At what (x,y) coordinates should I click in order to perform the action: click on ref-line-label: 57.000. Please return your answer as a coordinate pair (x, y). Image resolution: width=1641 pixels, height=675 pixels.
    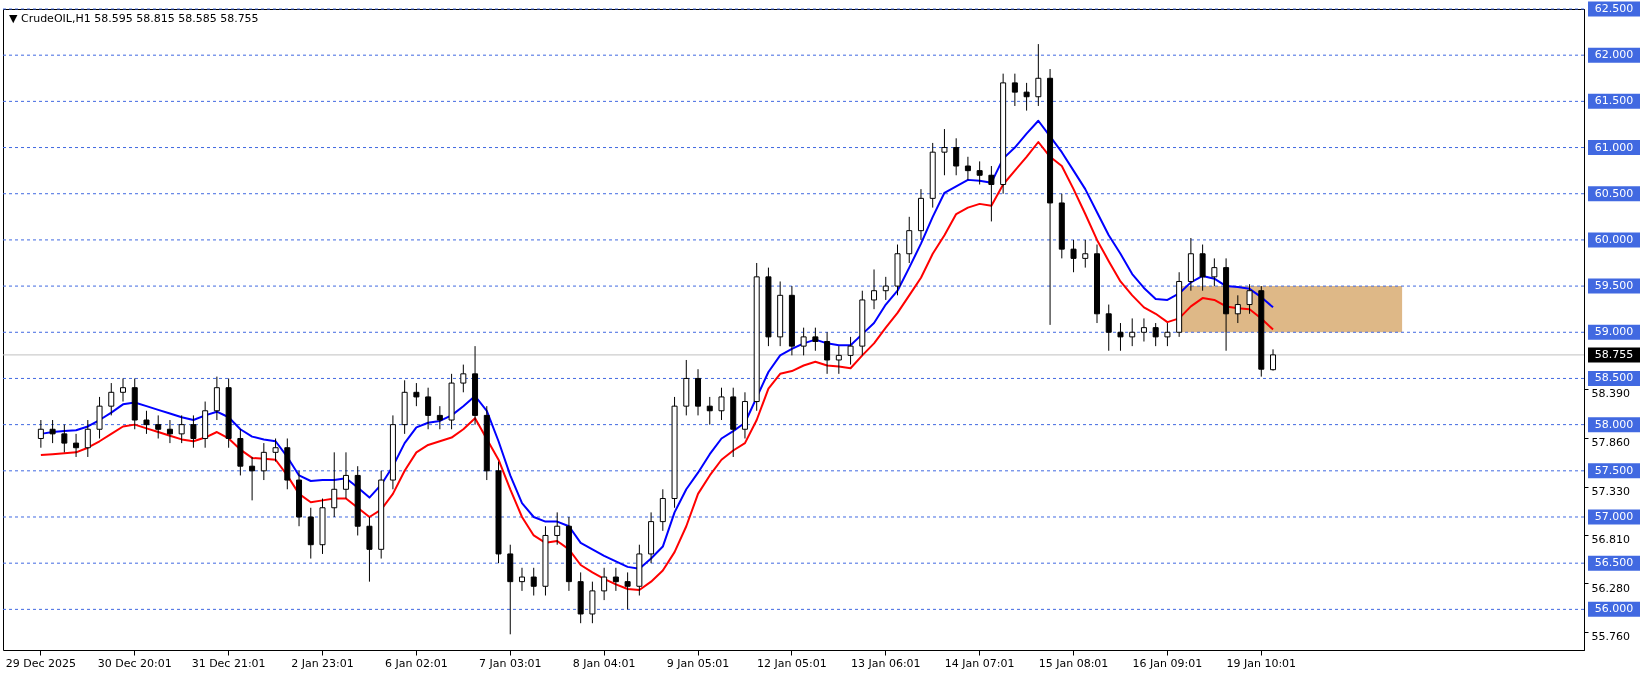
    Looking at the image, I should click on (1614, 516).